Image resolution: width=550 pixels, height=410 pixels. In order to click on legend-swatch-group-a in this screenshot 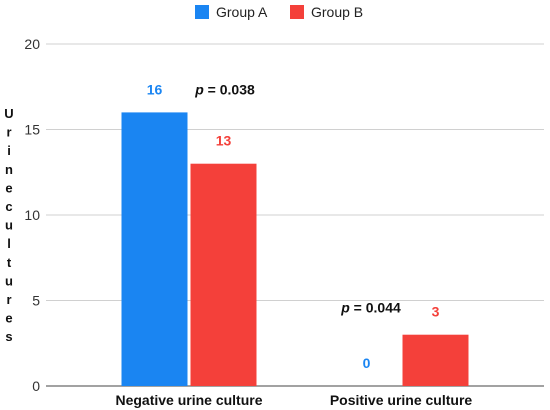, I will do `click(202, 12)`.